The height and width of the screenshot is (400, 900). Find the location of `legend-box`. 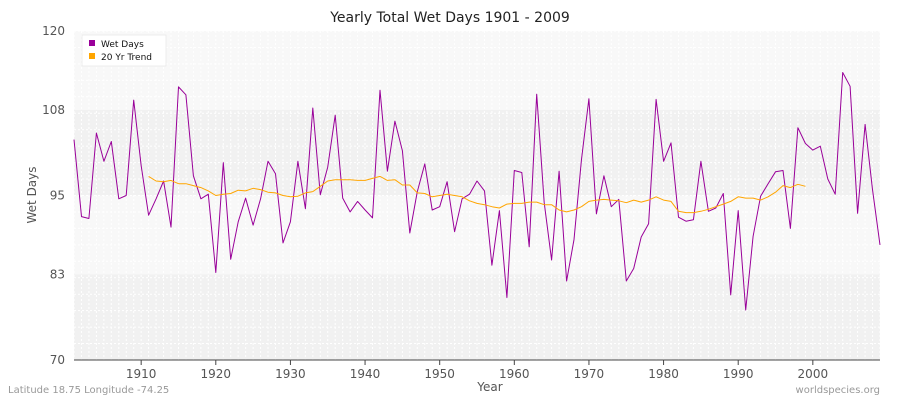

legend-box is located at coordinates (124, 50).